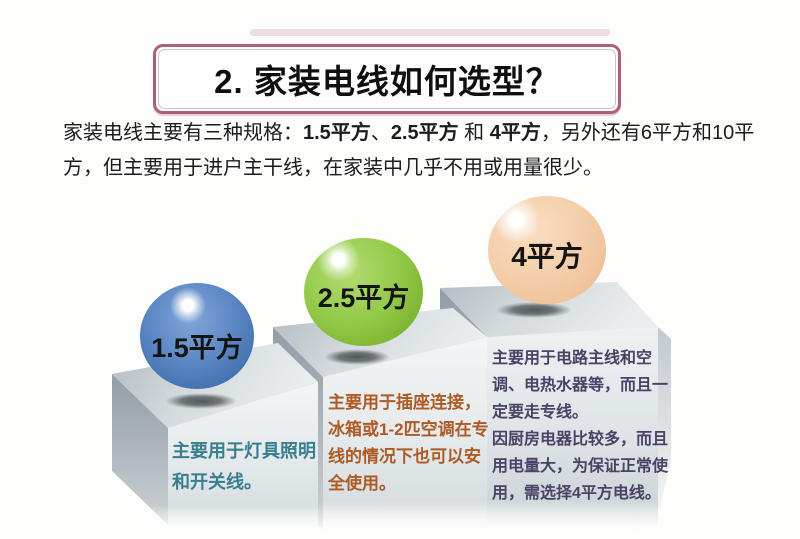  I want to click on sphere-4-label: 4平方, so click(547, 256).